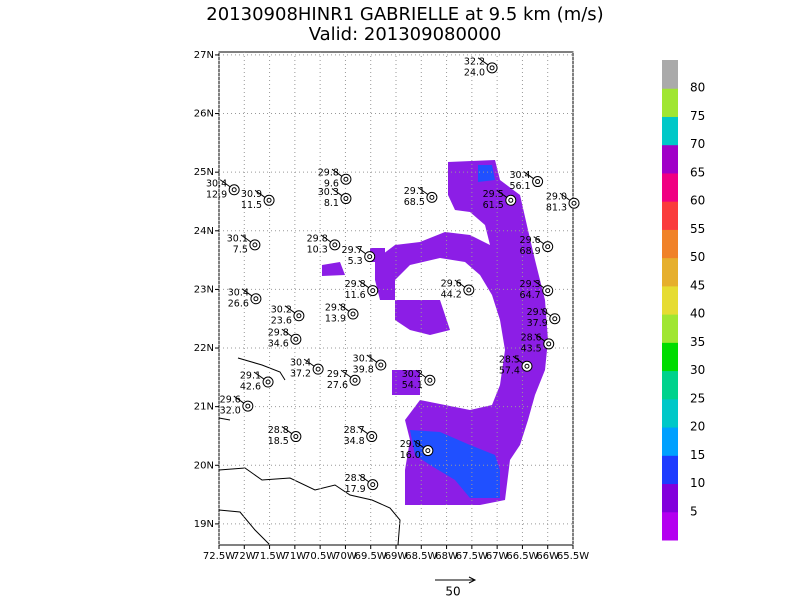 This screenshot has height=600, width=800. I want to click on y-tick-label: 20N, so click(204, 465).